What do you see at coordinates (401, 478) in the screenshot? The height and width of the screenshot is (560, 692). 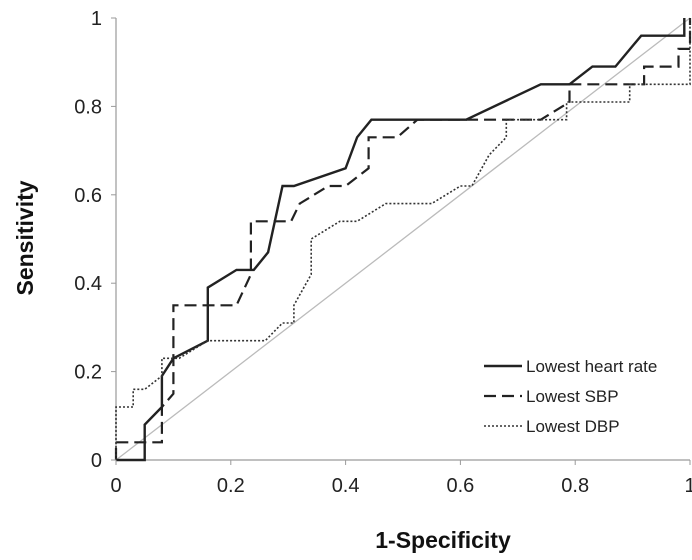 I see `x-axis-ticks: 0 0.2 0.4 0.6 0.8 1` at bounding box center [401, 478].